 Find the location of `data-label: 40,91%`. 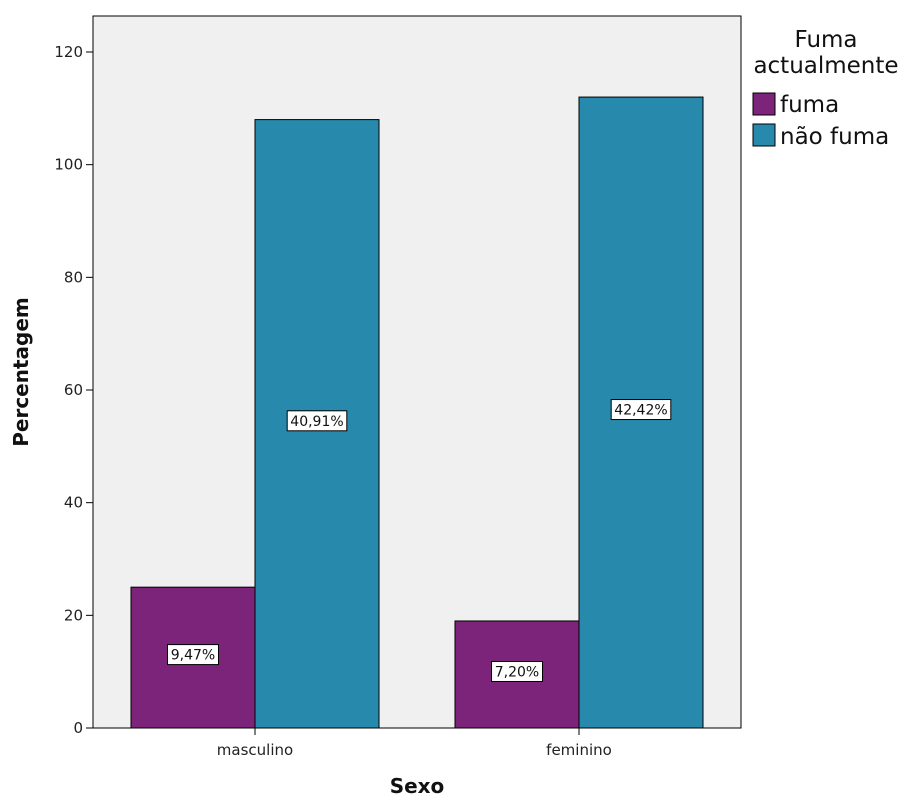

data-label: 40,91% is located at coordinates (316, 422).